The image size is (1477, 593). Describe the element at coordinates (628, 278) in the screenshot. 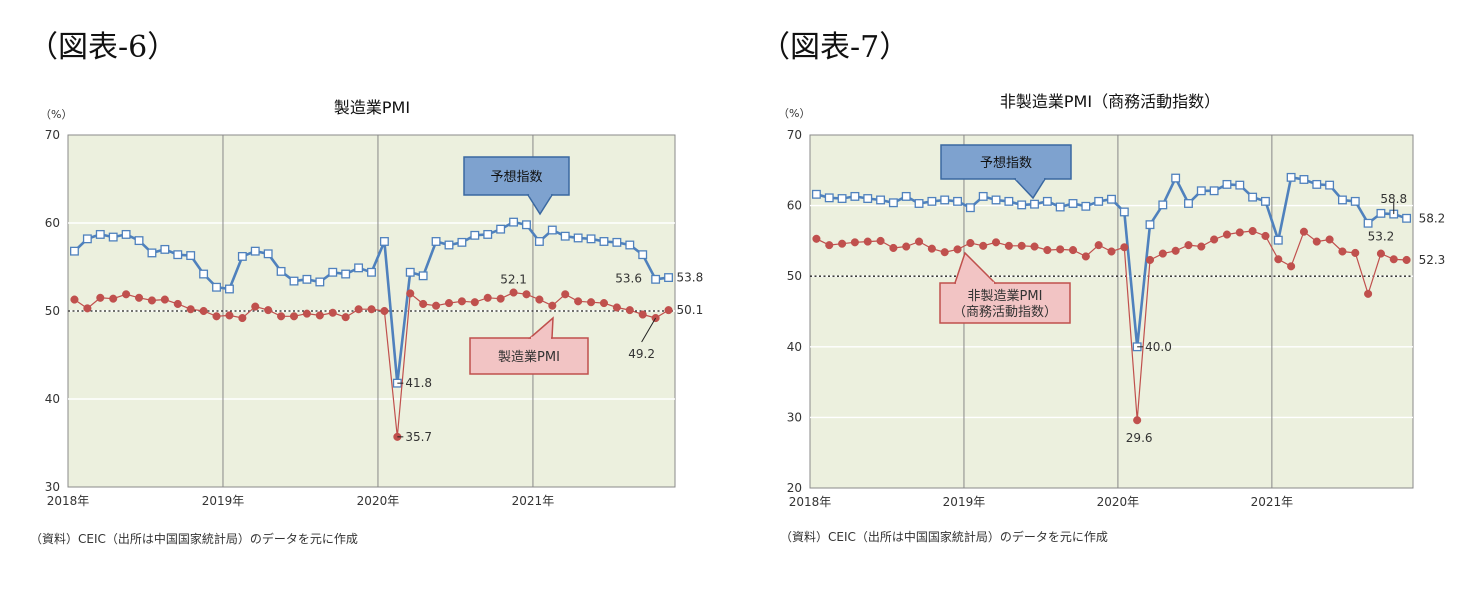

I see `data-label: 53.6` at that location.